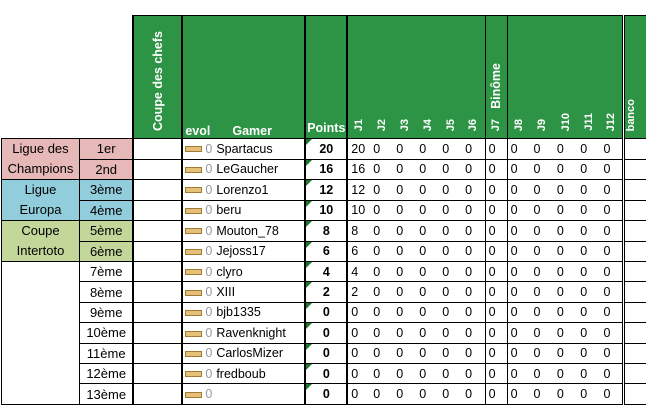 Image resolution: width=646 pixels, height=415 pixels. Describe the element at coordinates (518, 77) in the screenshot. I see `header-j8: J8` at that location.